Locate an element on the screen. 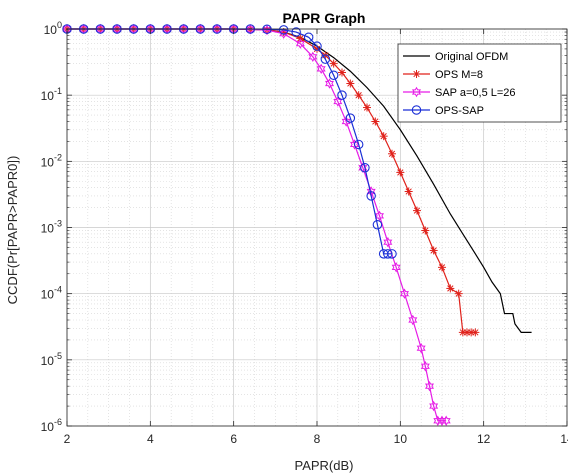 Image resolution: width=568 pixels, height=475 pixels. x-tick-label: 10 is located at coordinates (401, 439).